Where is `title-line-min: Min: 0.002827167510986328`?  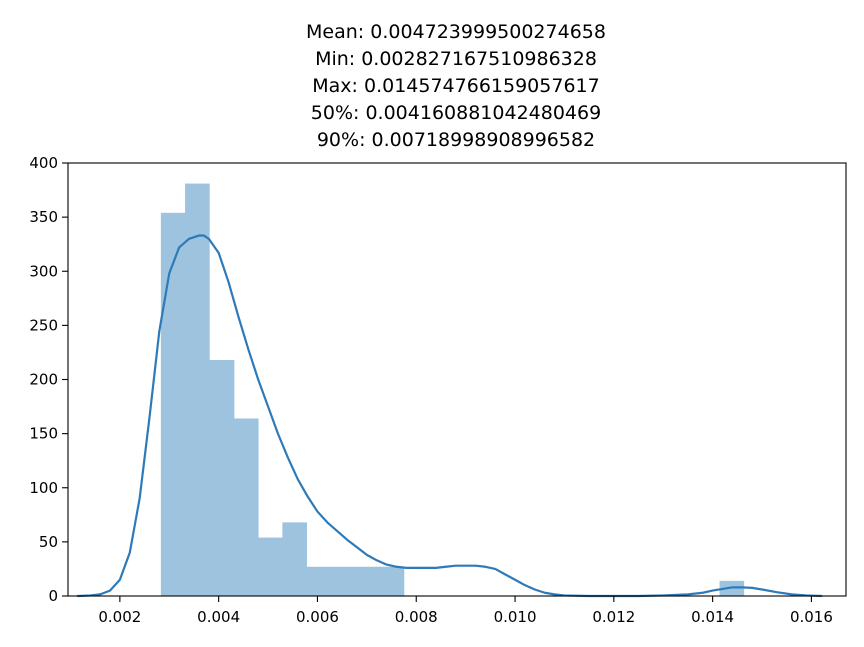 title-line-min: Min: 0.002827167510986328 is located at coordinates (456, 59).